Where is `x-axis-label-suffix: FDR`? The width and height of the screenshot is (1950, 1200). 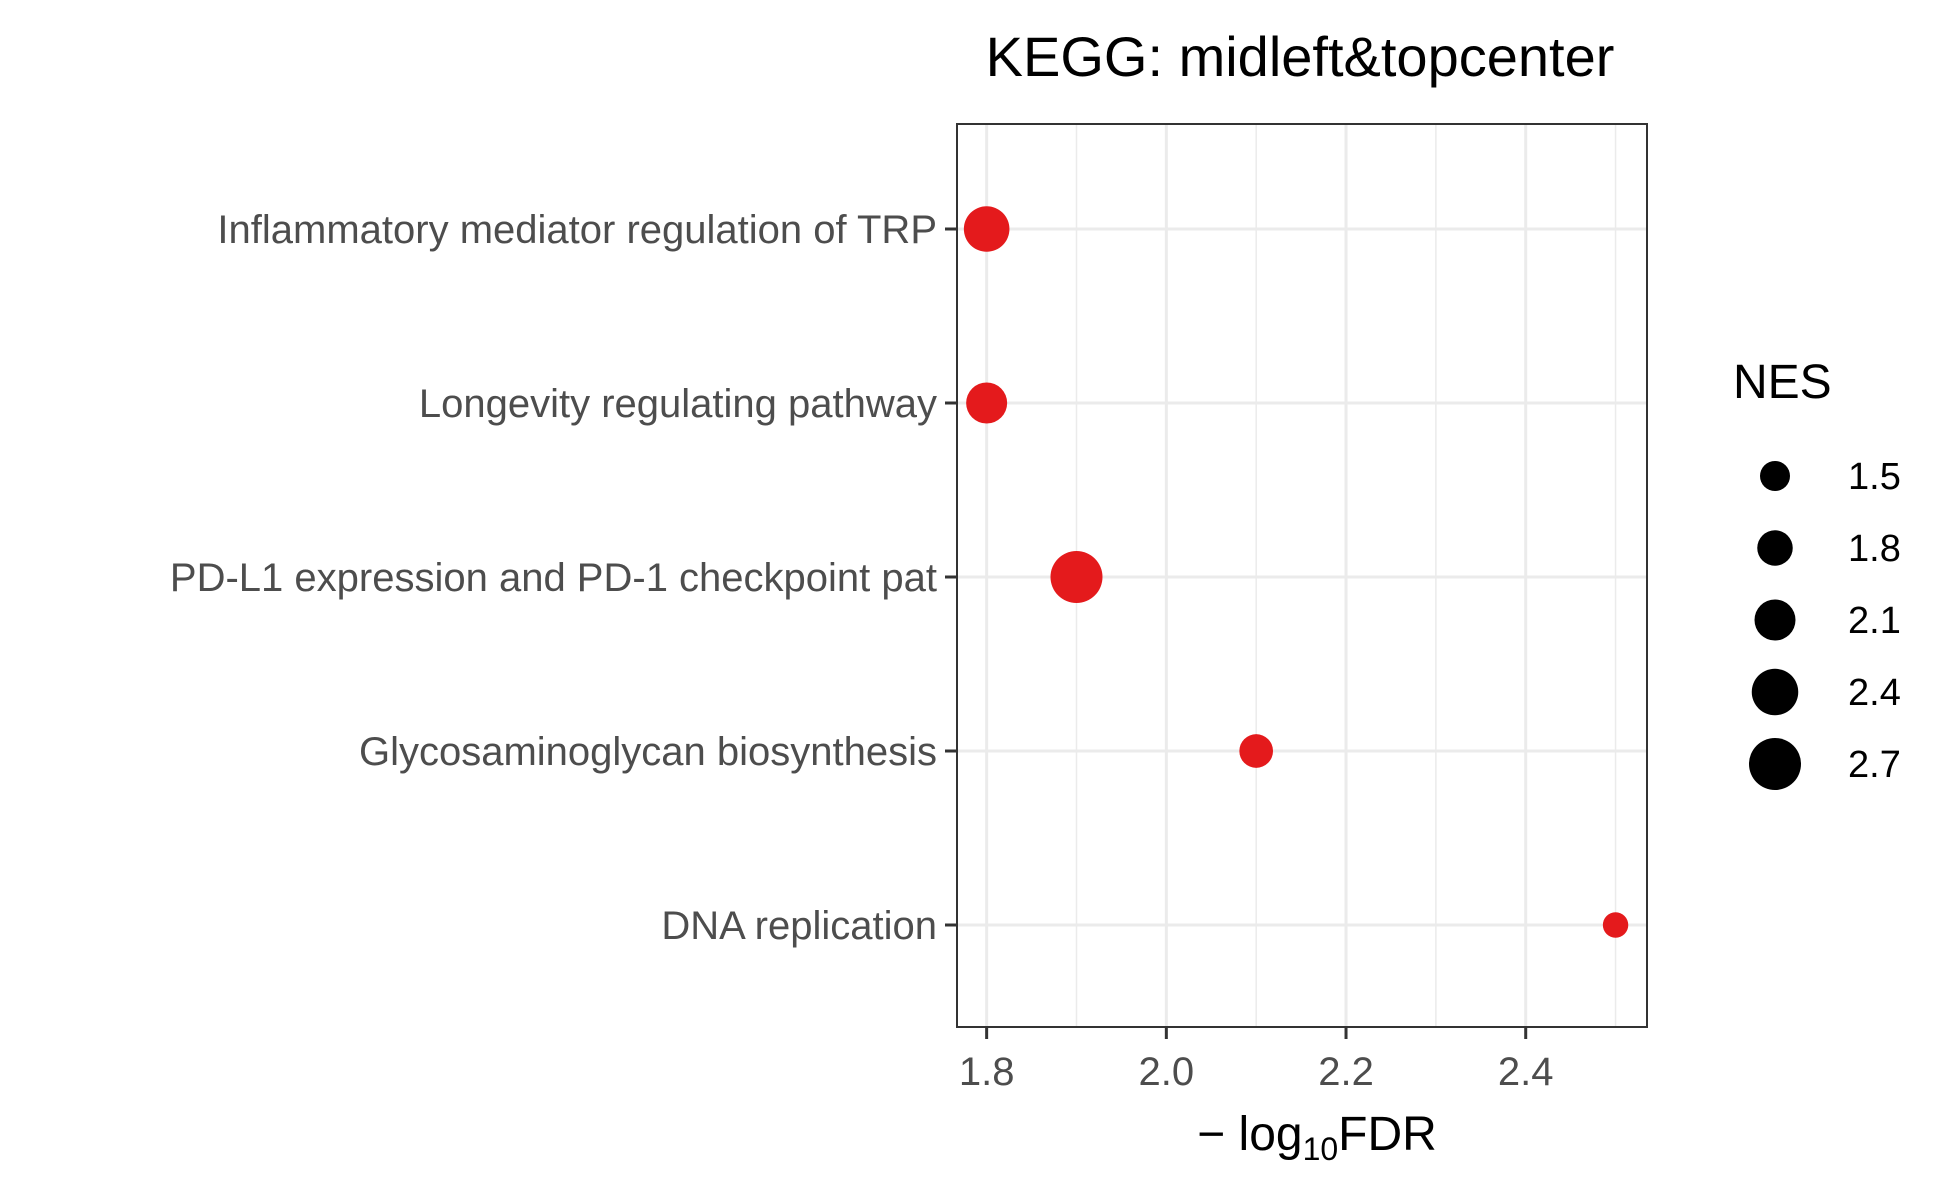 x-axis-label-suffix: FDR is located at coordinates (1387, 1134).